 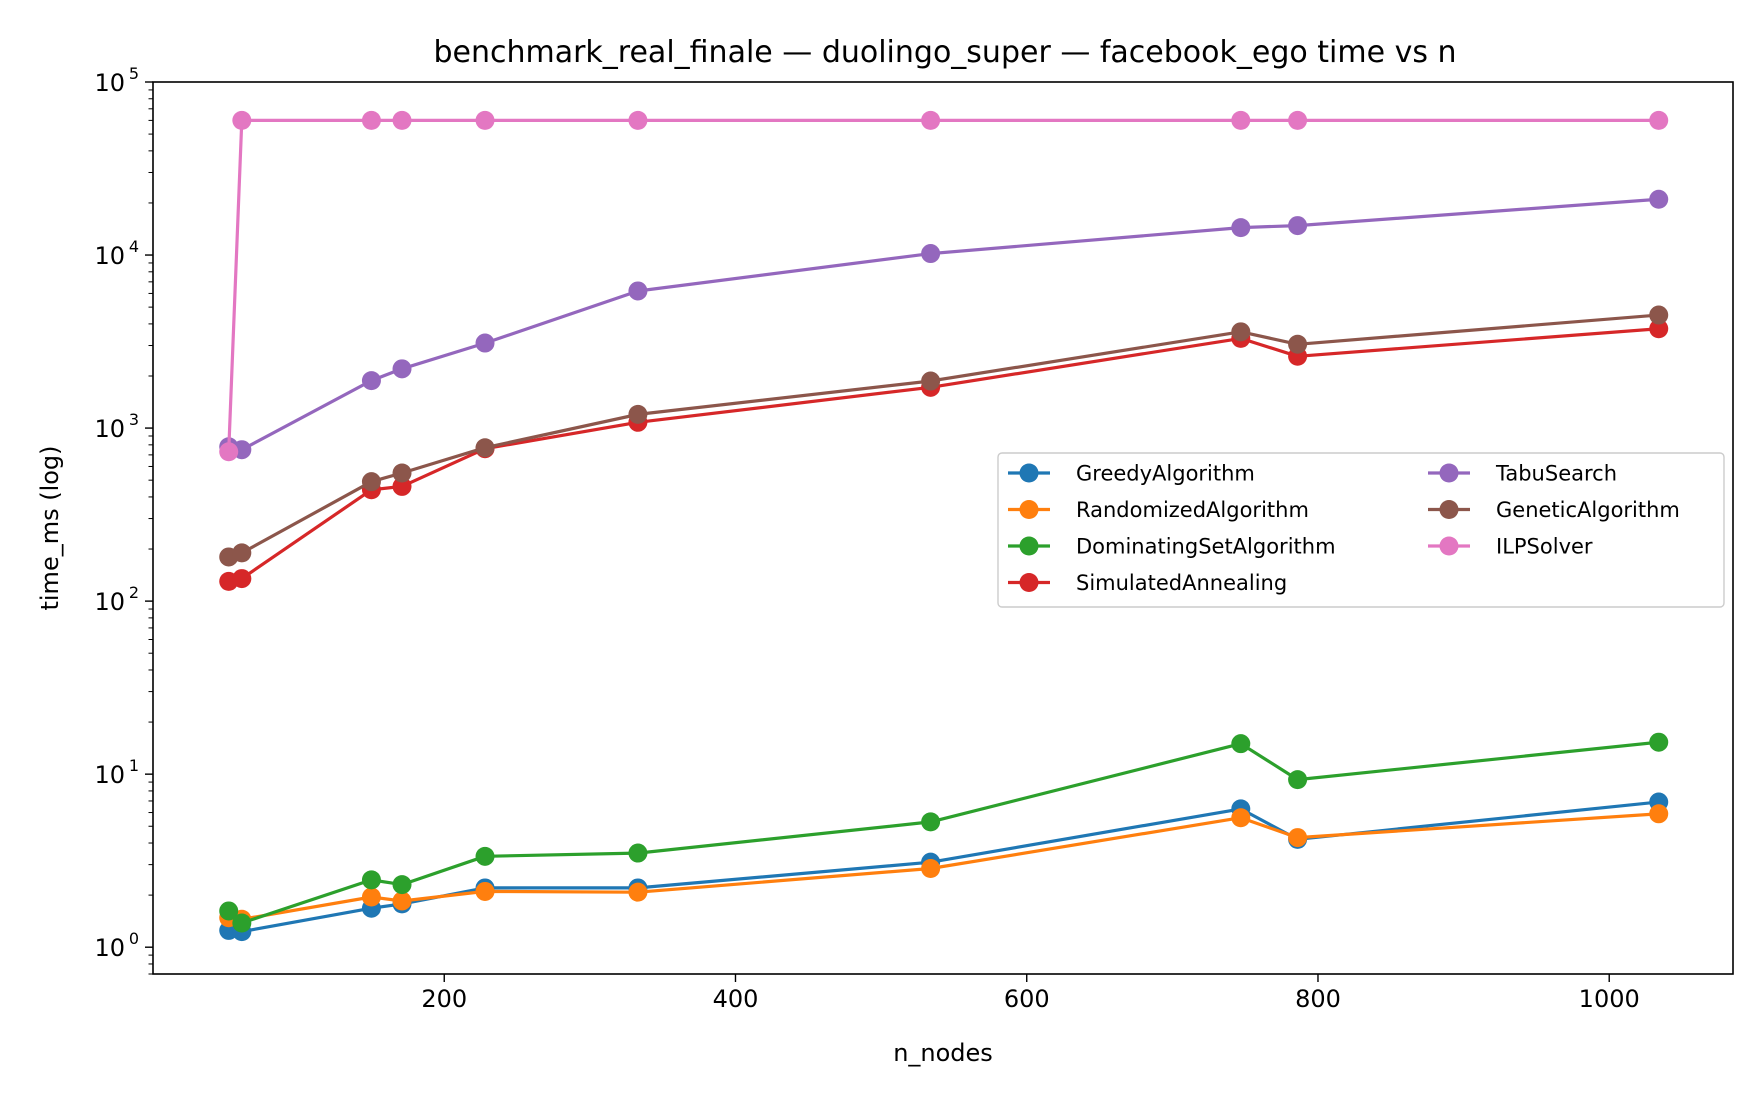 What do you see at coordinates (736, 999) in the screenshot?
I see `x-tick-label: 400` at bounding box center [736, 999].